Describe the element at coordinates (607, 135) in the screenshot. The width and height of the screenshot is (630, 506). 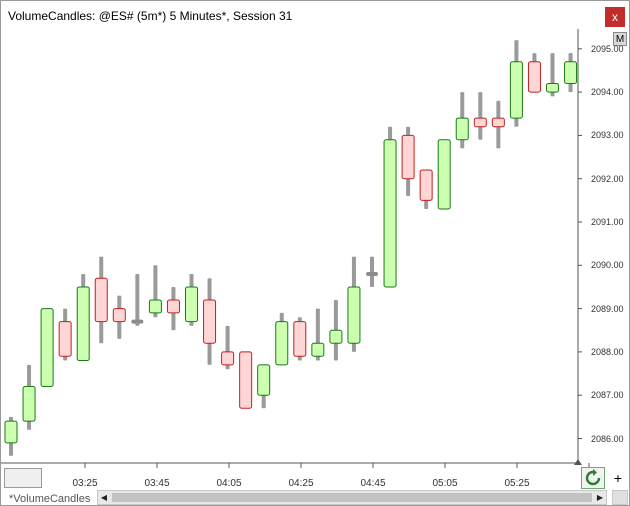
I see `price-tick-label: 2093.00` at that location.